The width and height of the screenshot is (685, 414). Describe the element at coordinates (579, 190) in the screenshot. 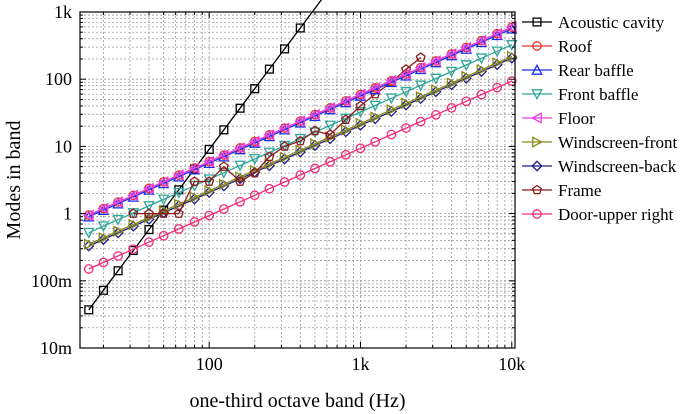

I see `legend-label: Frame` at that location.